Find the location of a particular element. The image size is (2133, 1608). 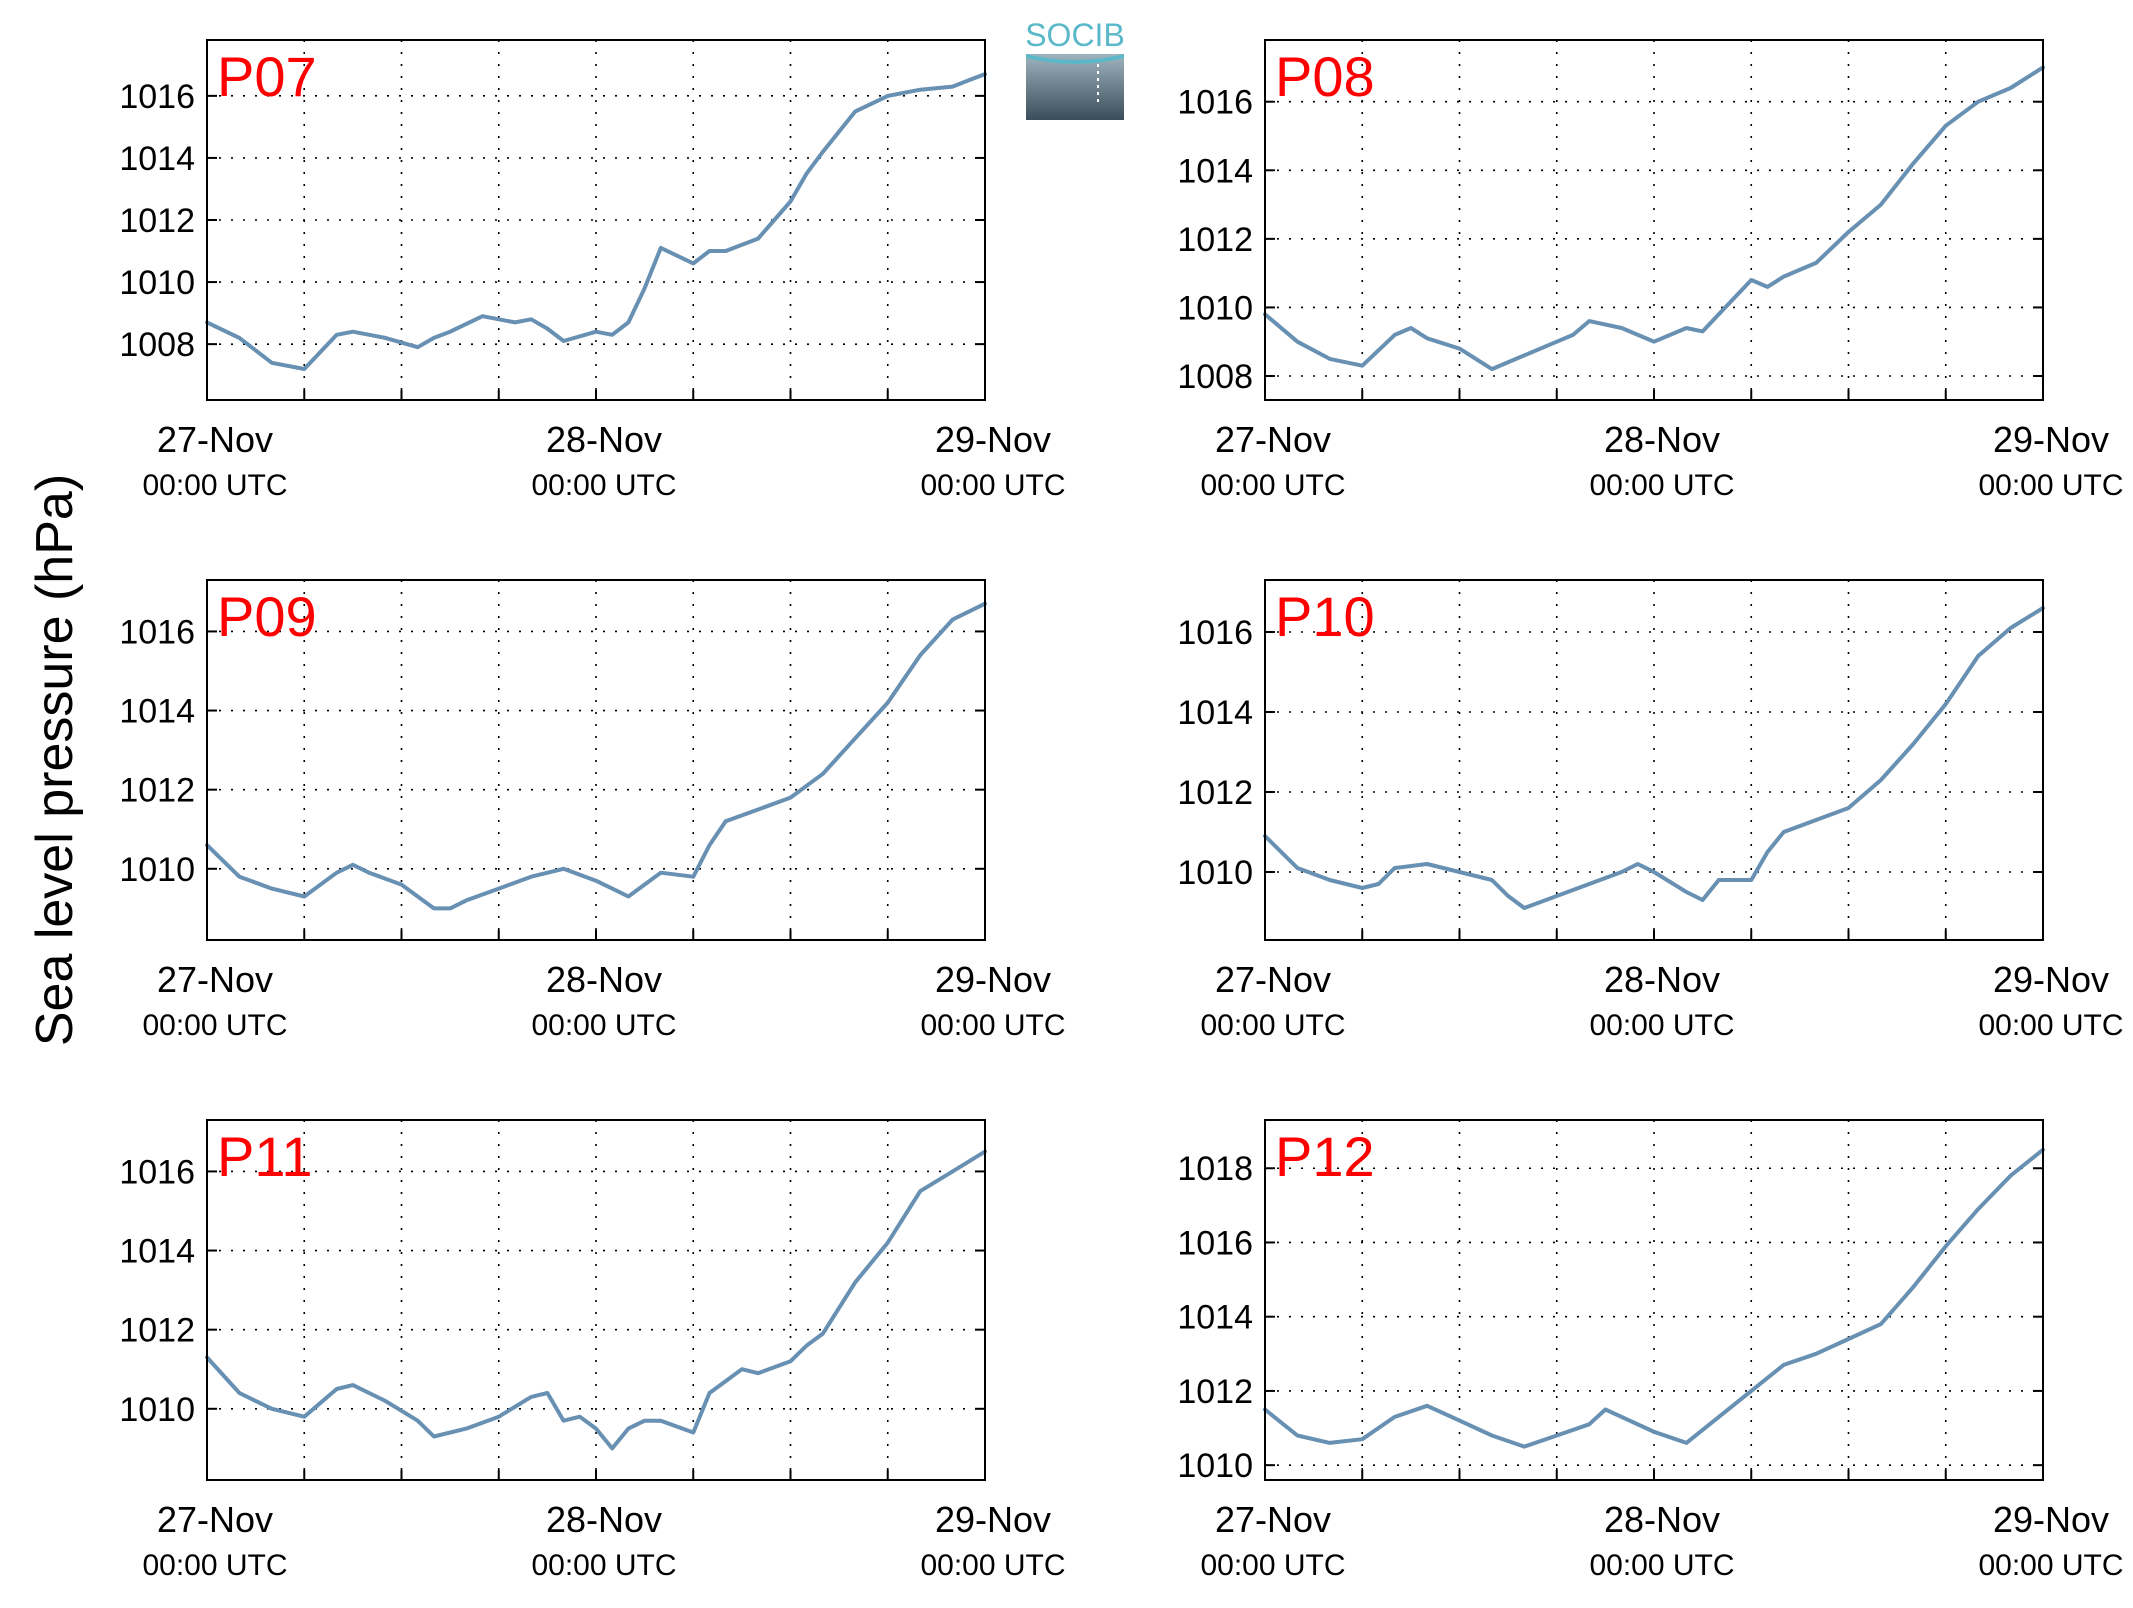

station-label: P12 is located at coordinates (1325, 1156).